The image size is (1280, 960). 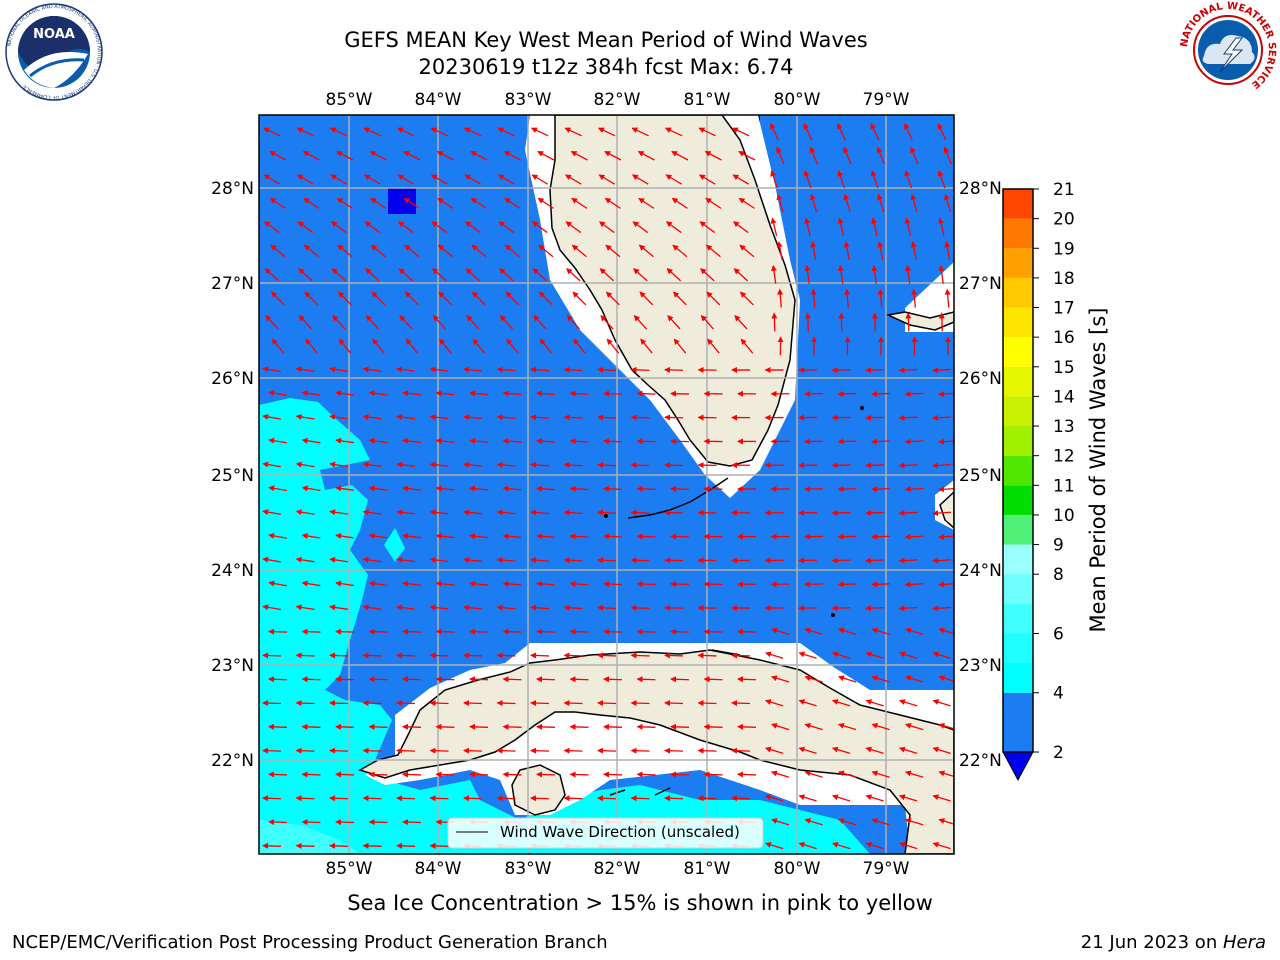 I want to click on lat-tick-label: 24°N, so click(x=232, y=571).